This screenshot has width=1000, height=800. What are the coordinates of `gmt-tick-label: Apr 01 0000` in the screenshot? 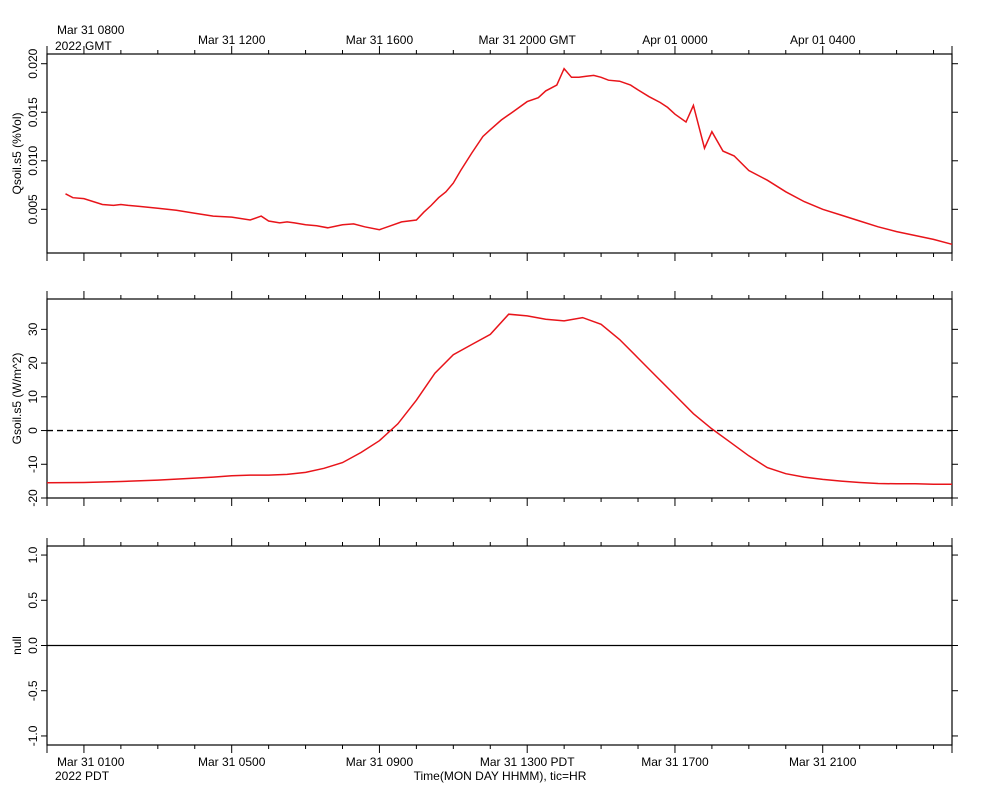 It's located at (675, 40).